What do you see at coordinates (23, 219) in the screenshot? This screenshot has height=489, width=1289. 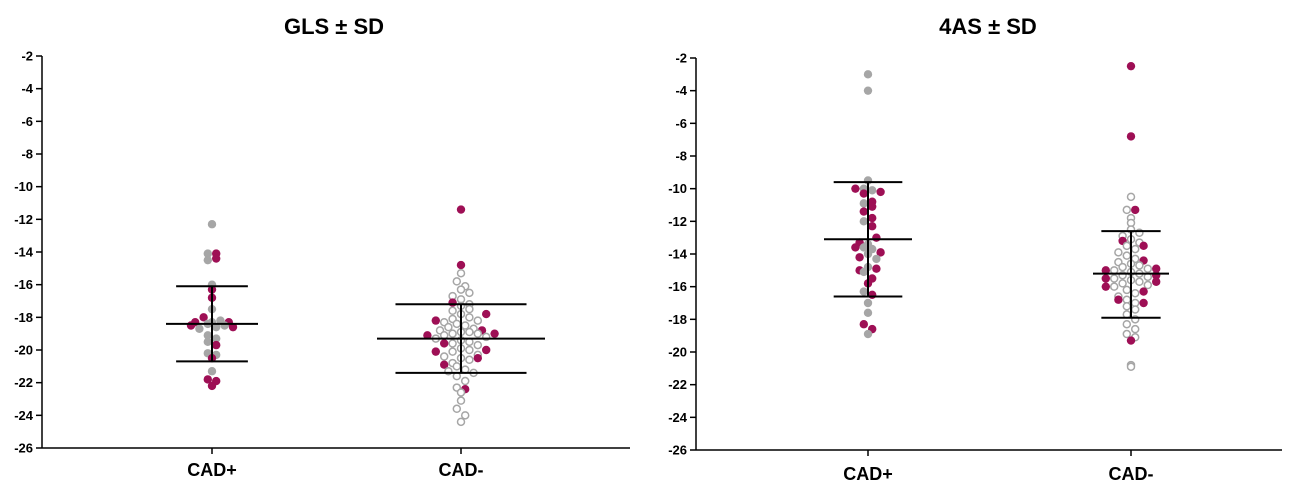 I see `gls-y-tick-label: -12` at bounding box center [23, 219].